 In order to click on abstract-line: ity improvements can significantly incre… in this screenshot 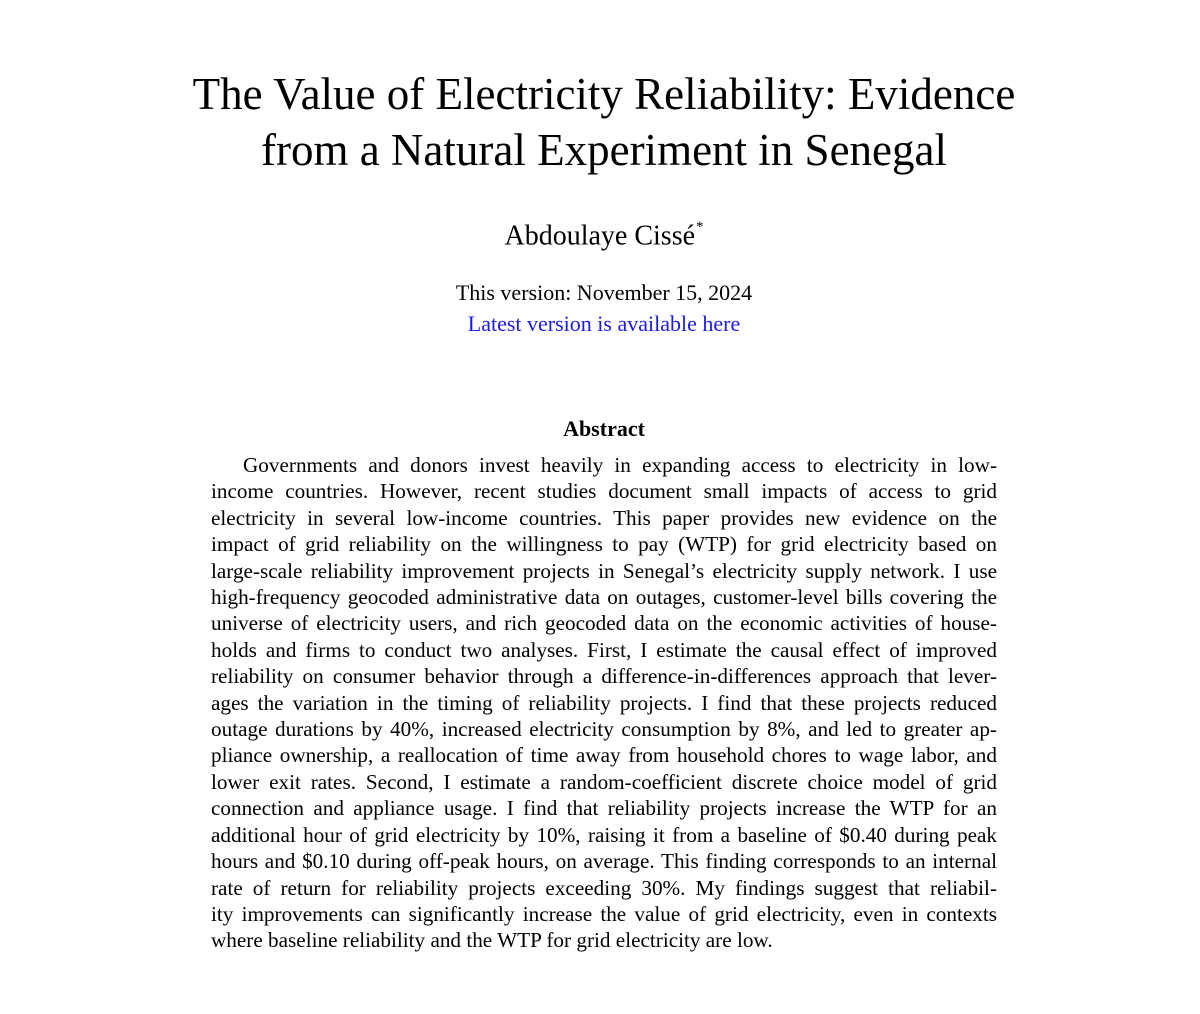, I will do `click(604, 913)`.